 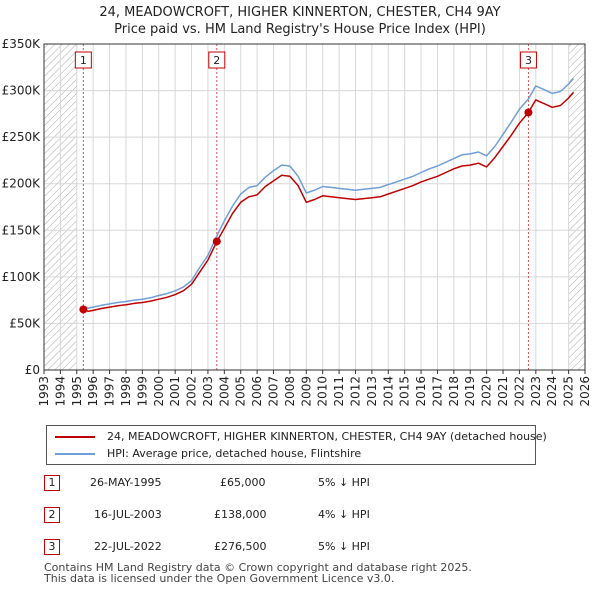 I want to click on x-tick-label: 2026, so click(x=585, y=391).